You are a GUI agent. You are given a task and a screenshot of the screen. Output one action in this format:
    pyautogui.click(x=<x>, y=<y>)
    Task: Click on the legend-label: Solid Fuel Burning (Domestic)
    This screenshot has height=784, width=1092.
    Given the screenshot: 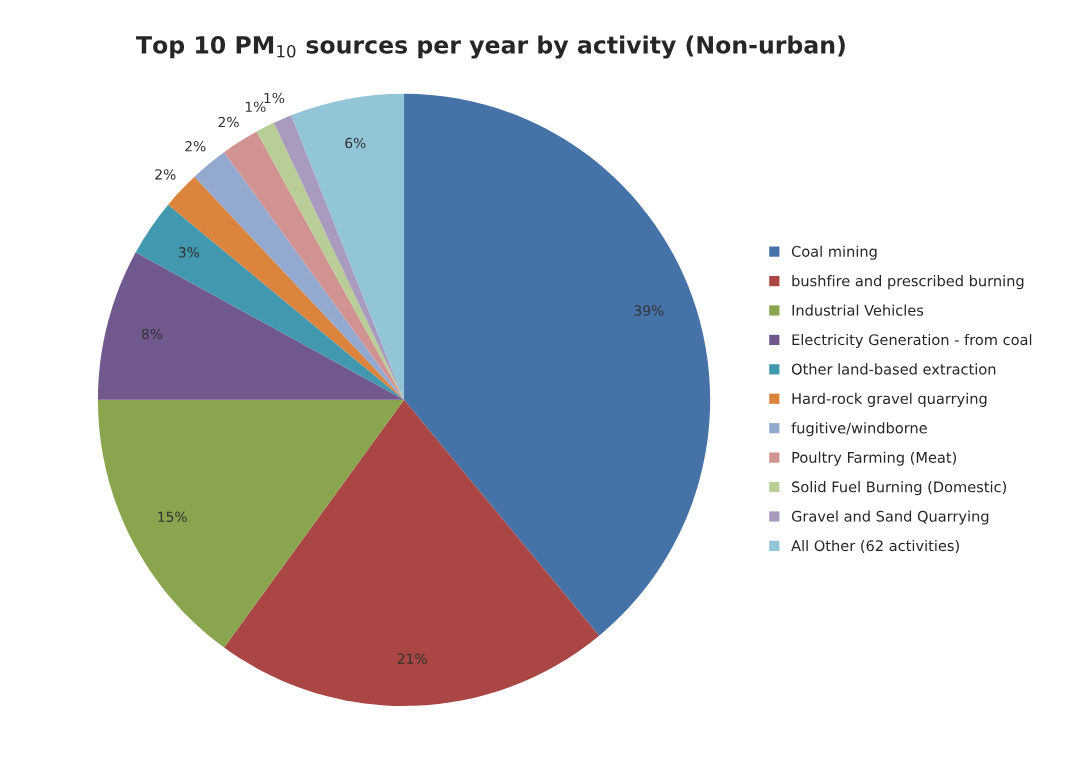 What is the action you would take?
    pyautogui.click(x=899, y=488)
    